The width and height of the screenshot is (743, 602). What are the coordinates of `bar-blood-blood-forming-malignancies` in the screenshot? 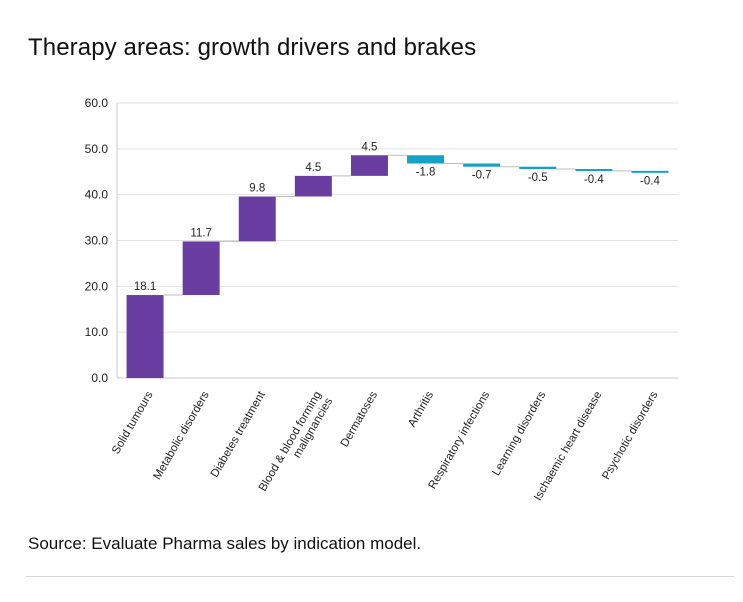 It's located at (313, 186).